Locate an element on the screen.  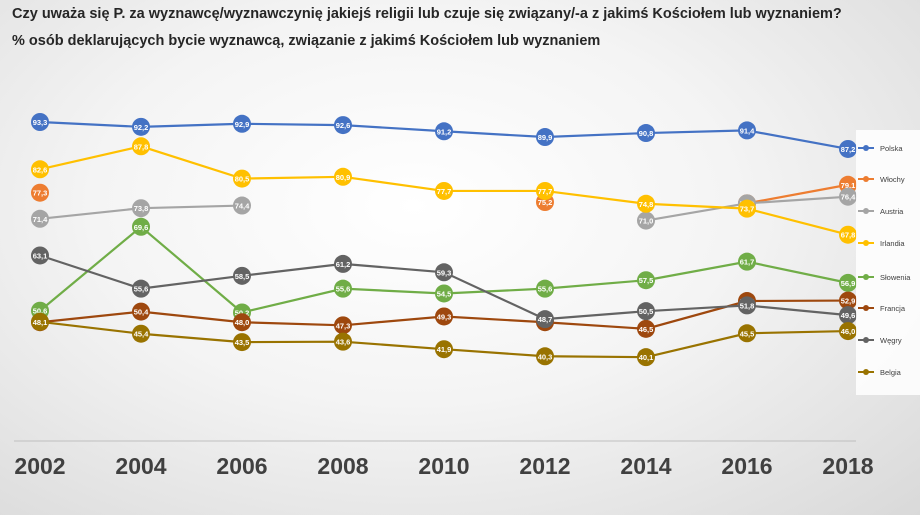
legend-item-polska: Polska is located at coordinates (880, 148).